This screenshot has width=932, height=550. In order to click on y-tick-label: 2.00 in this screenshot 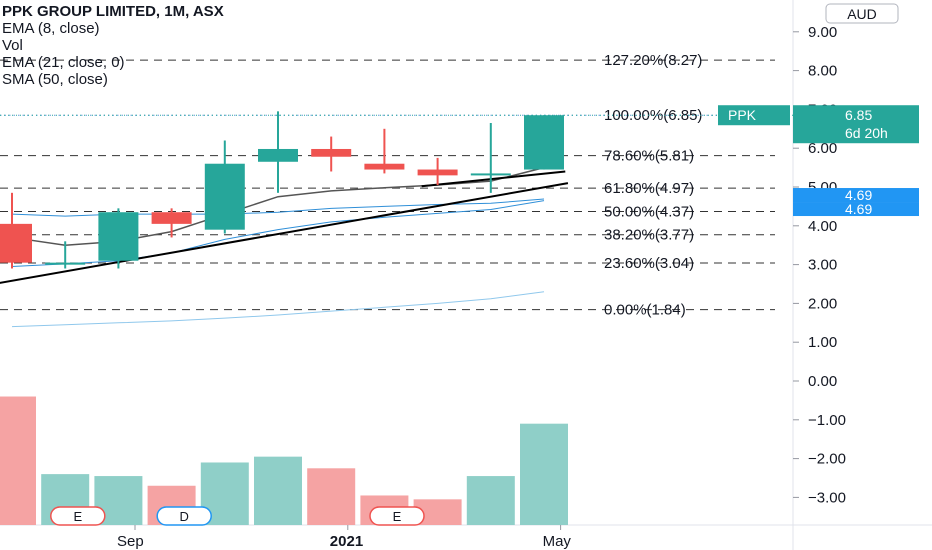, I will do `click(822, 303)`.